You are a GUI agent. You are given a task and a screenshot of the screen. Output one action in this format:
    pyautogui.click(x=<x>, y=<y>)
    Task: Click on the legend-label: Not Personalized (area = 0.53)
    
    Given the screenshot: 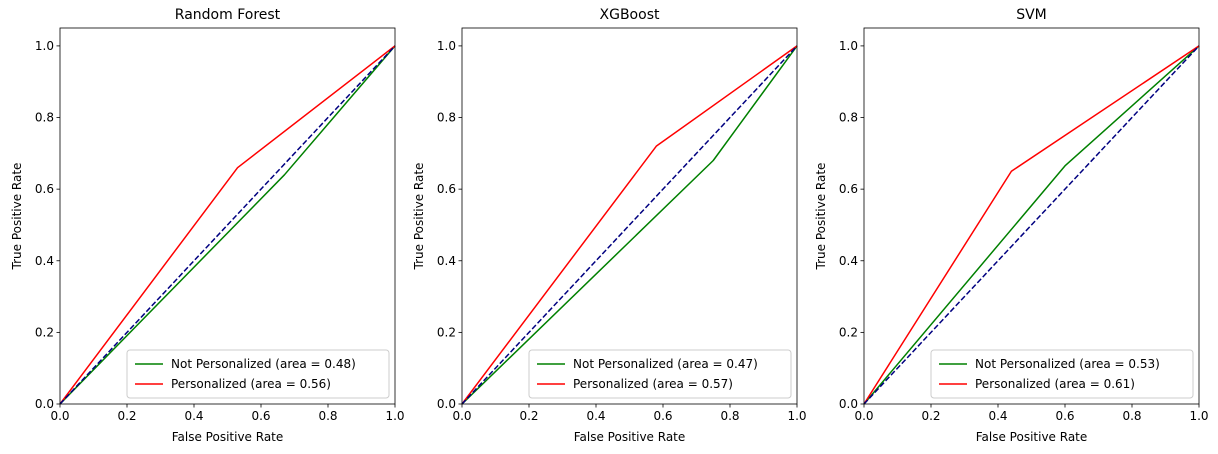 What is the action you would take?
    pyautogui.click(x=1067, y=364)
    